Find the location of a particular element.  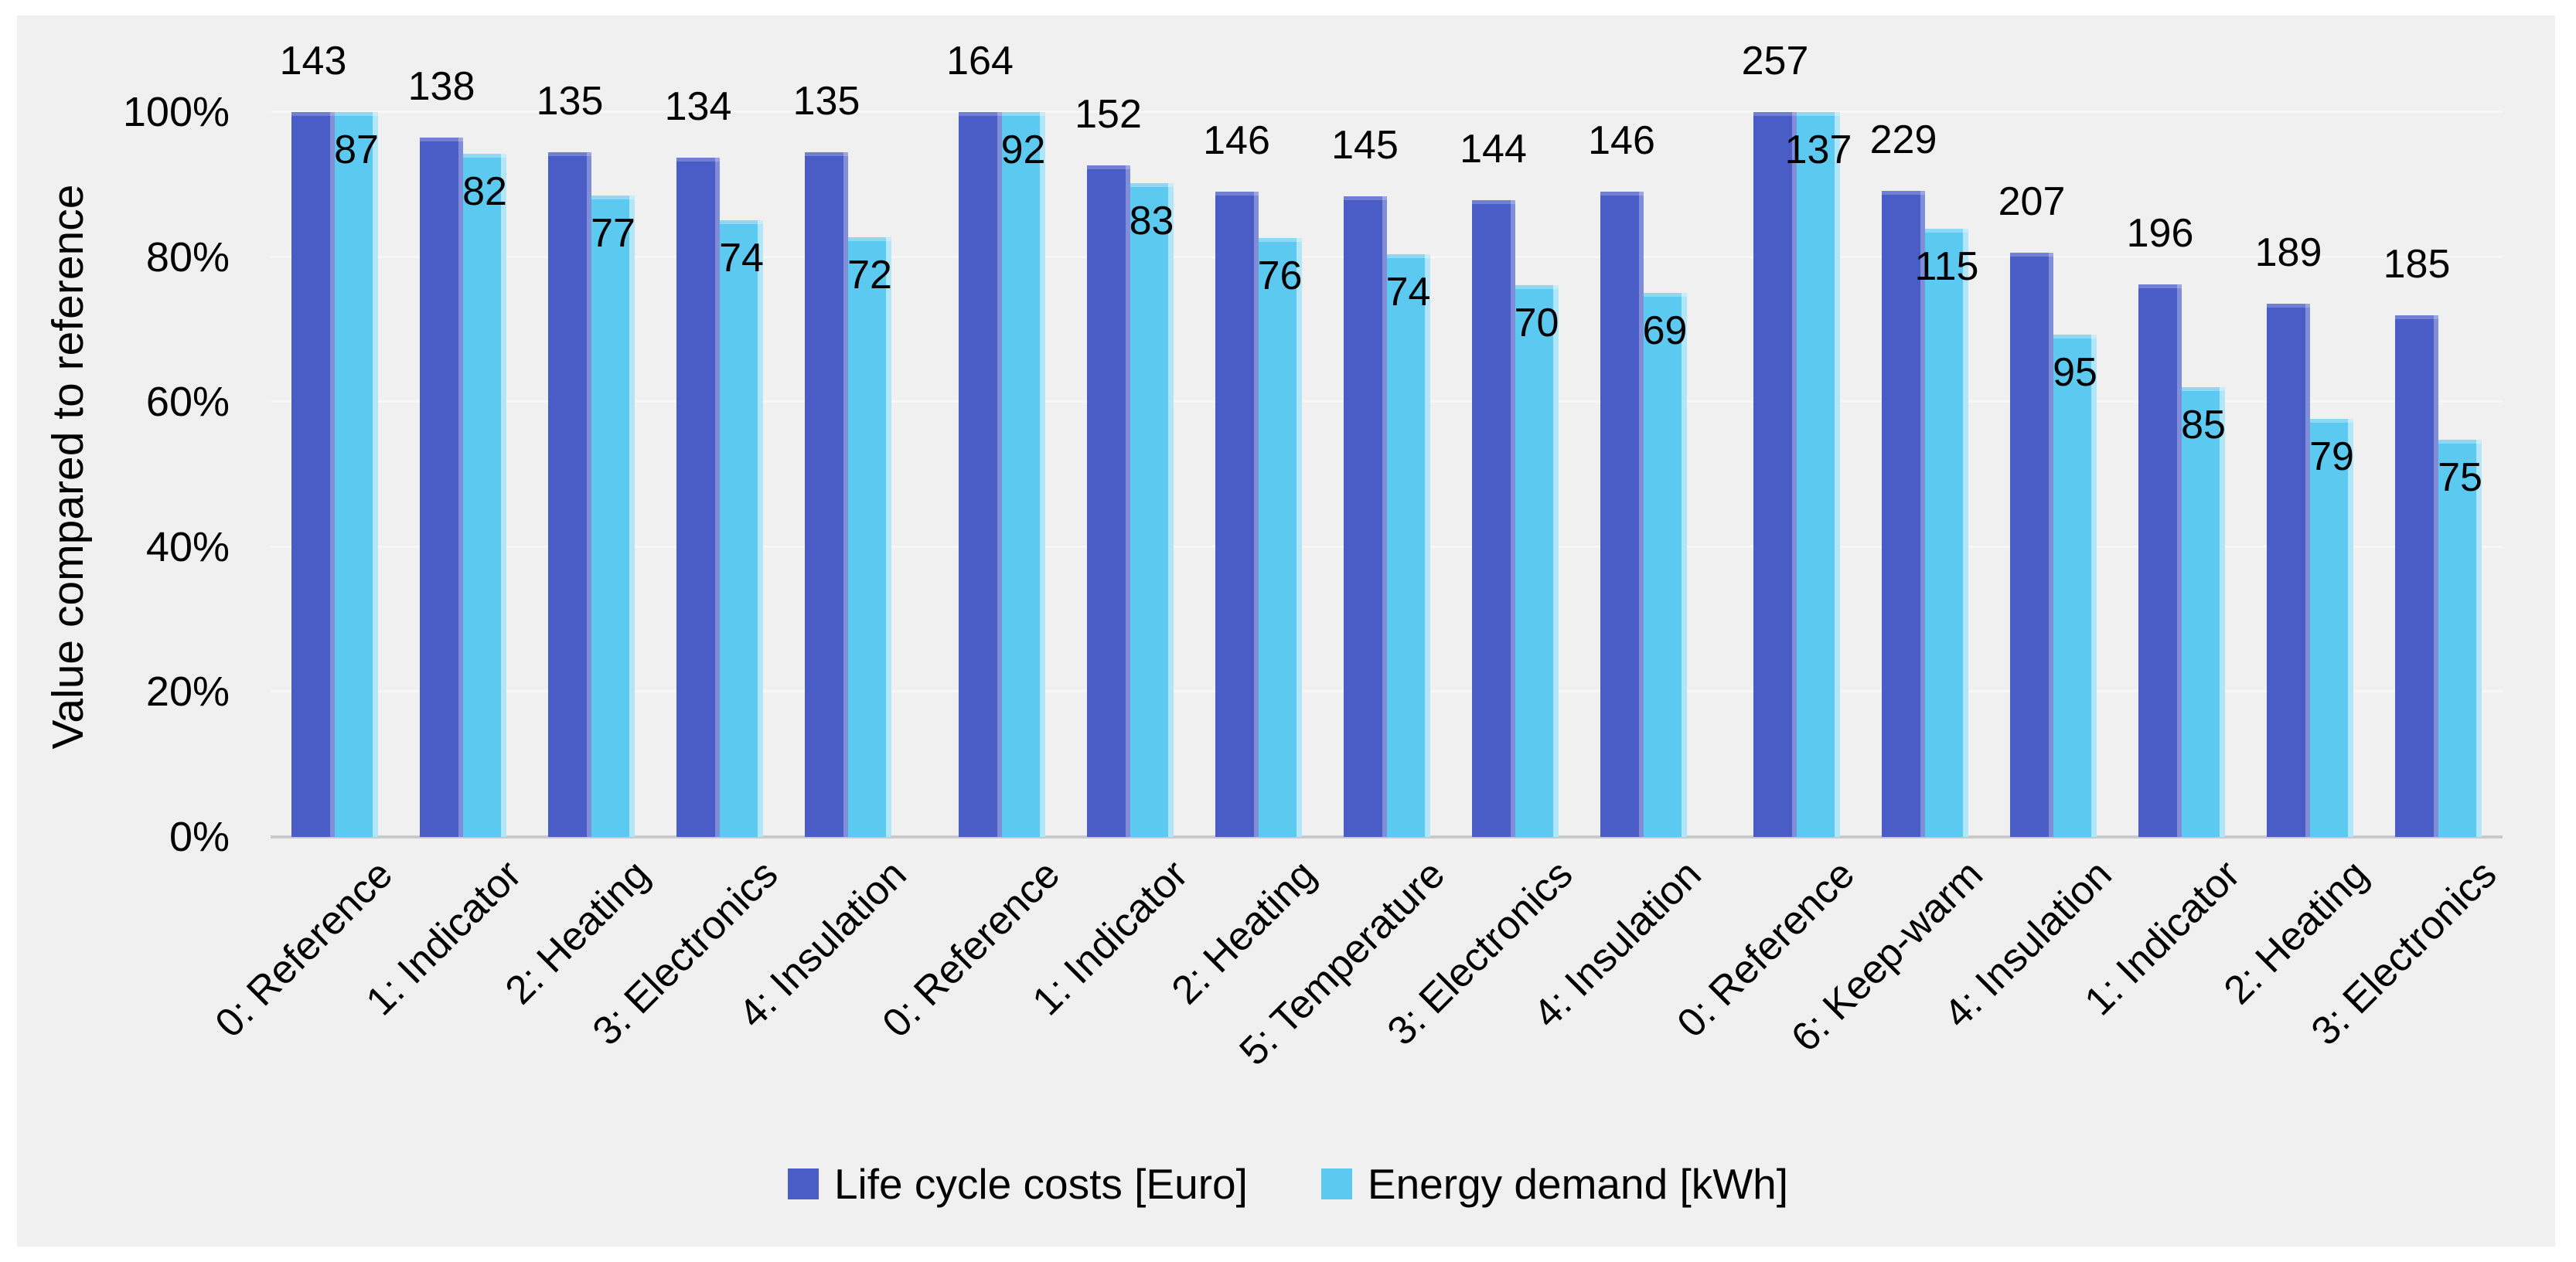

energy-value-label: 85 is located at coordinates (2203, 425).